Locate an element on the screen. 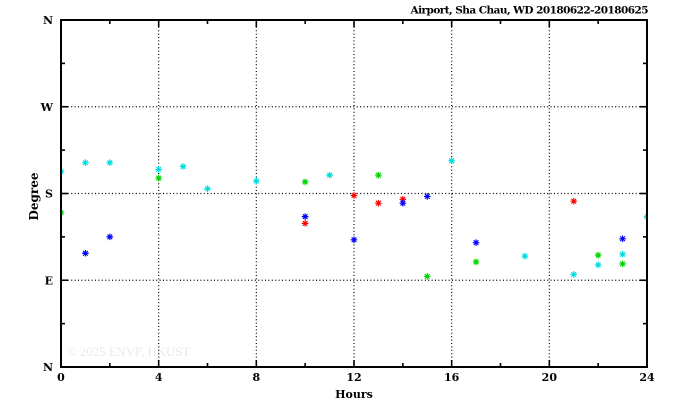 The width and height of the screenshot is (674, 414). y-tick-label: W is located at coordinates (47, 107).